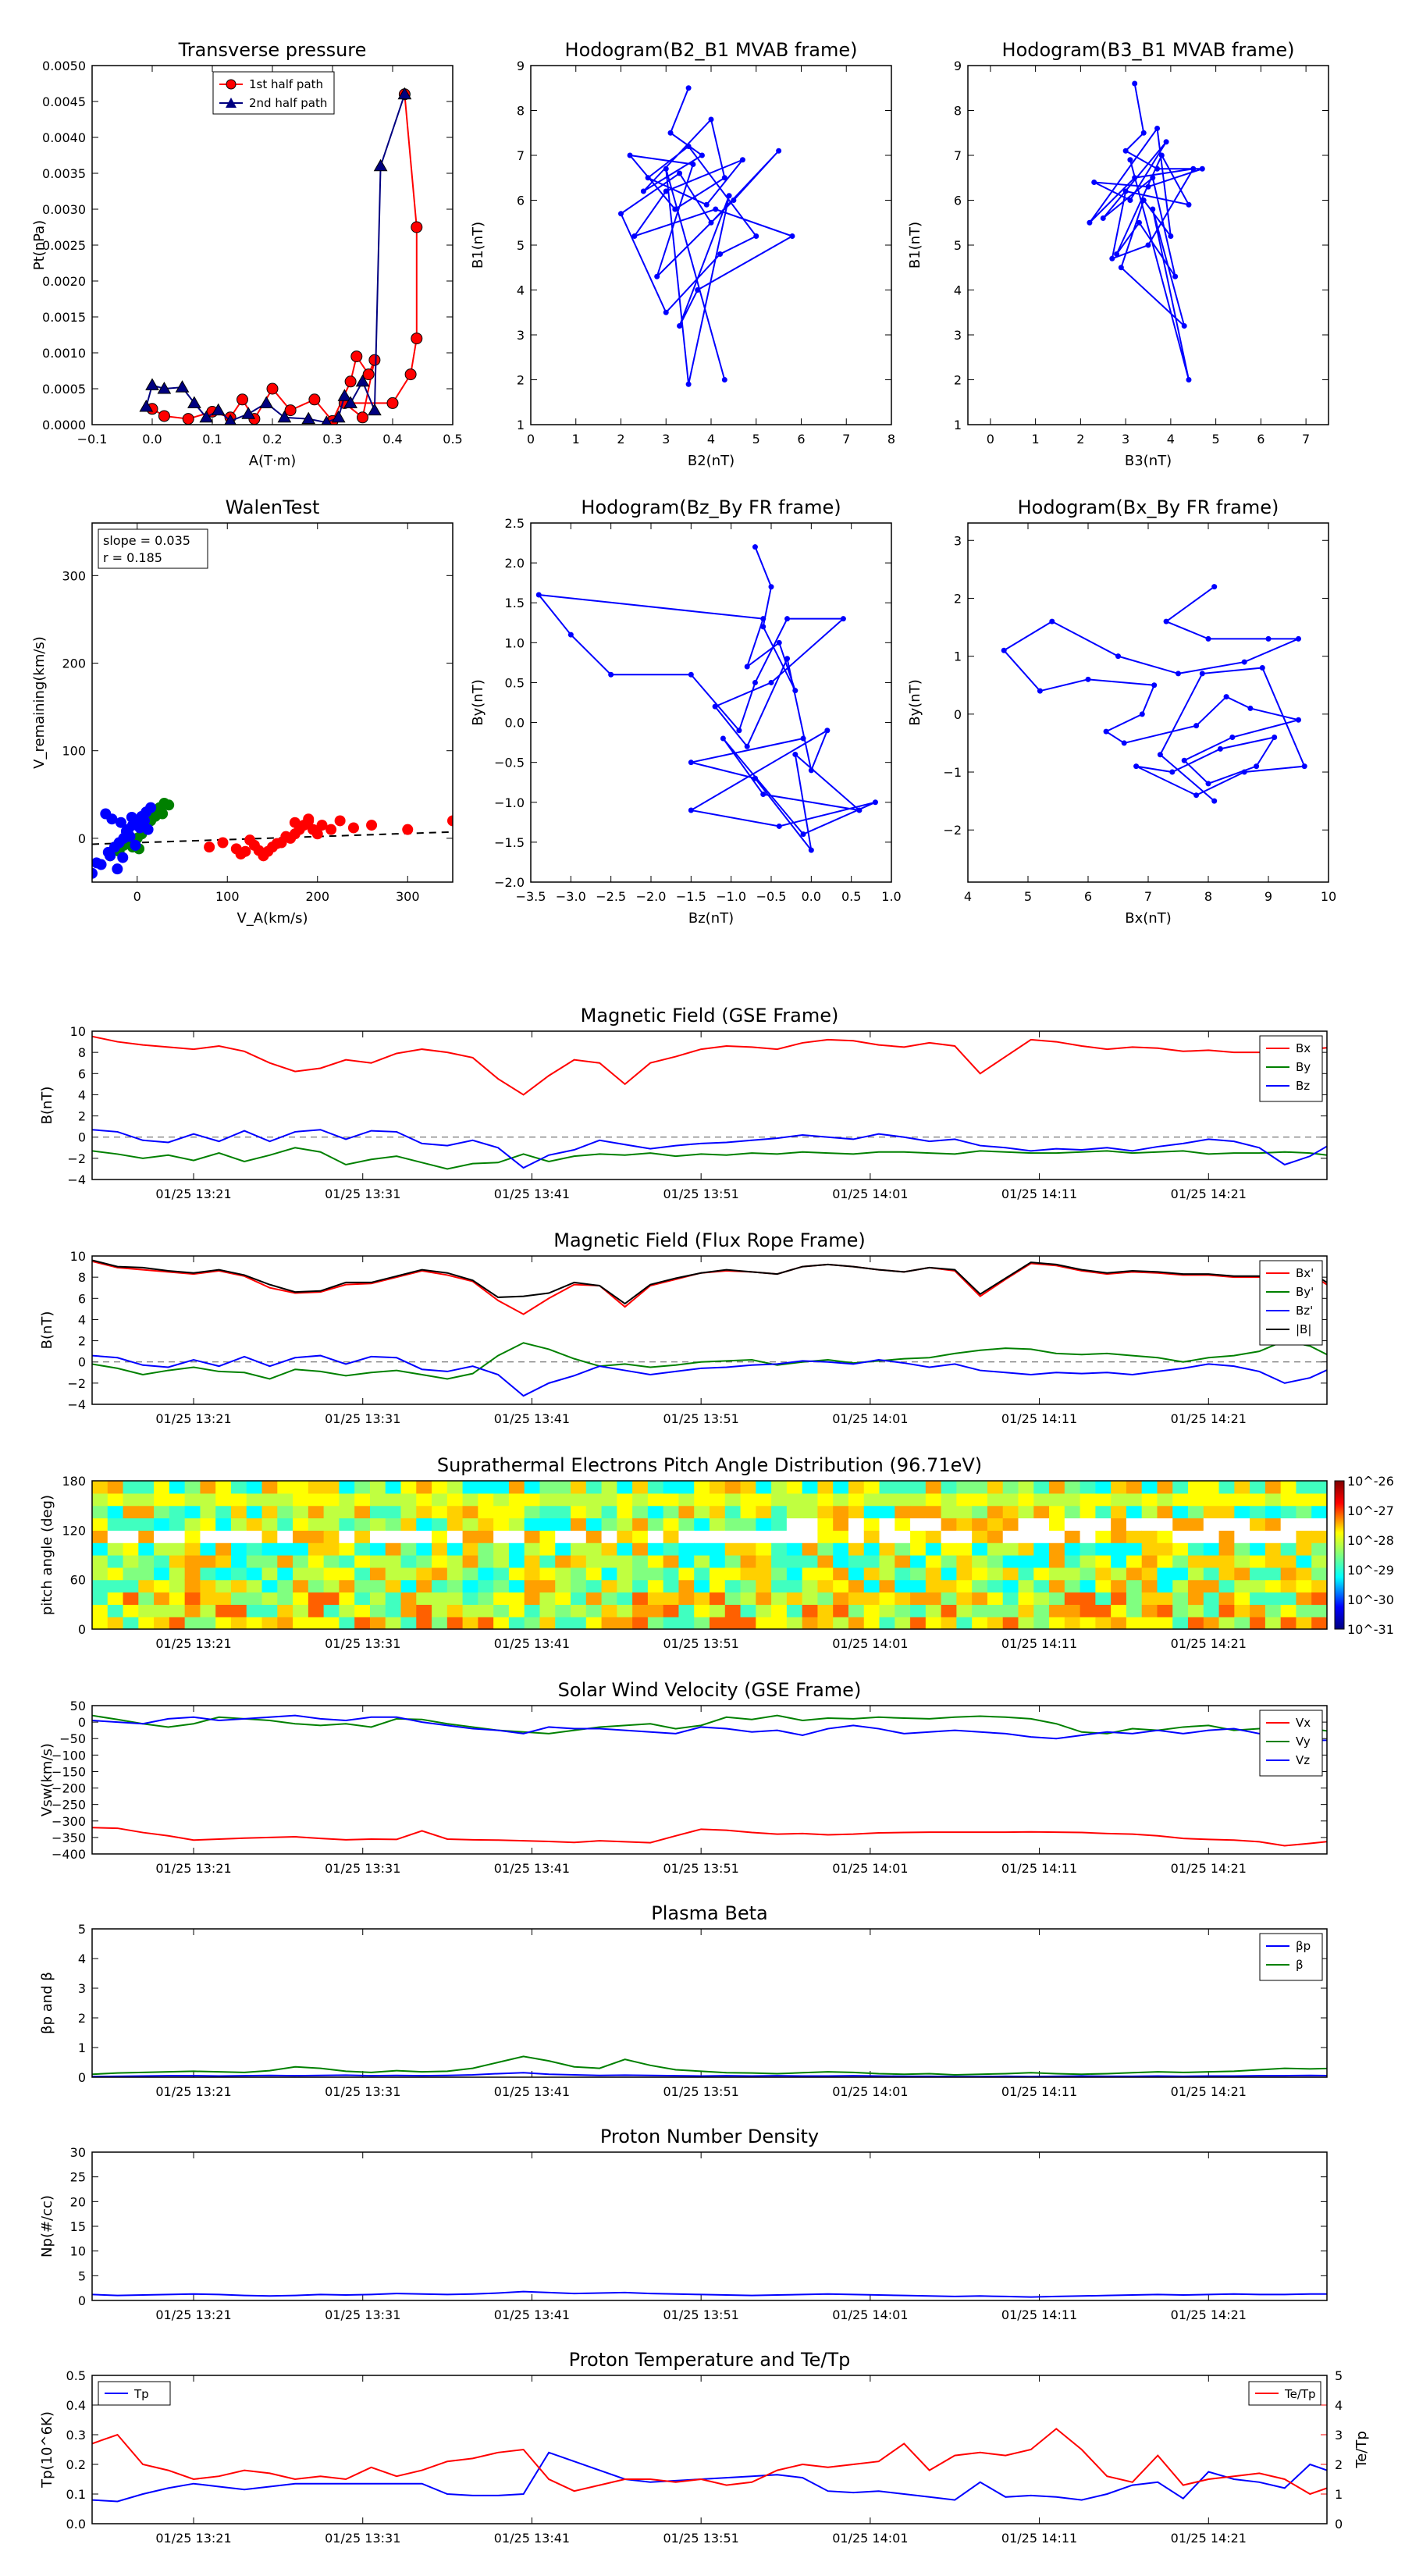 This screenshot has width=1405, height=2576. What do you see at coordinates (362, 2314) in the screenshot?
I see `x-tick-label: 01/25 13:31` at bounding box center [362, 2314].